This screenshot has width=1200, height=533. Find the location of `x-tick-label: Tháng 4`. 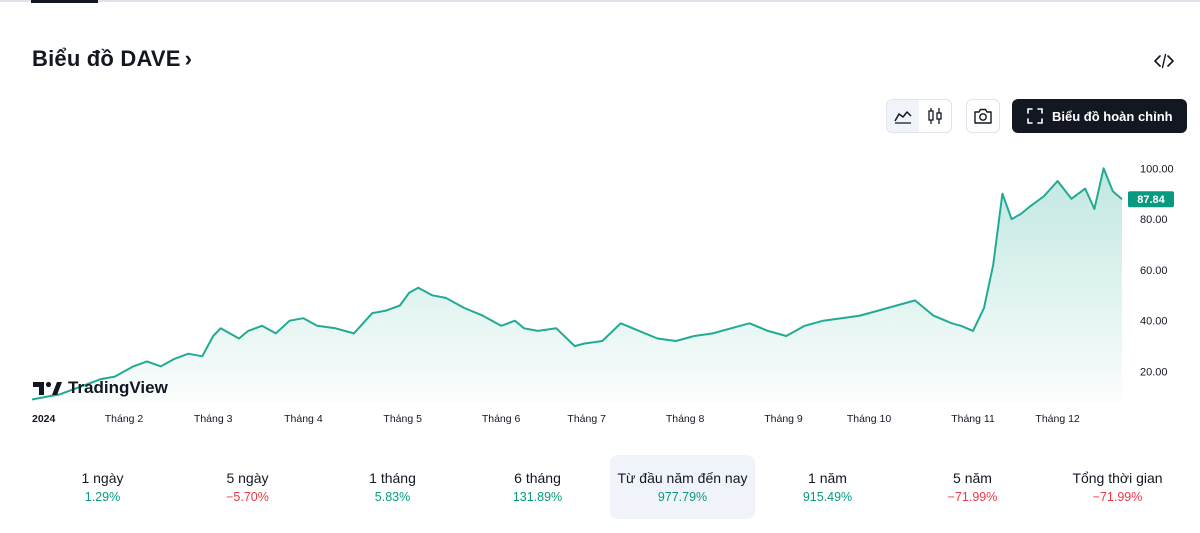

x-tick-label: Tháng 4 is located at coordinates (303, 419).